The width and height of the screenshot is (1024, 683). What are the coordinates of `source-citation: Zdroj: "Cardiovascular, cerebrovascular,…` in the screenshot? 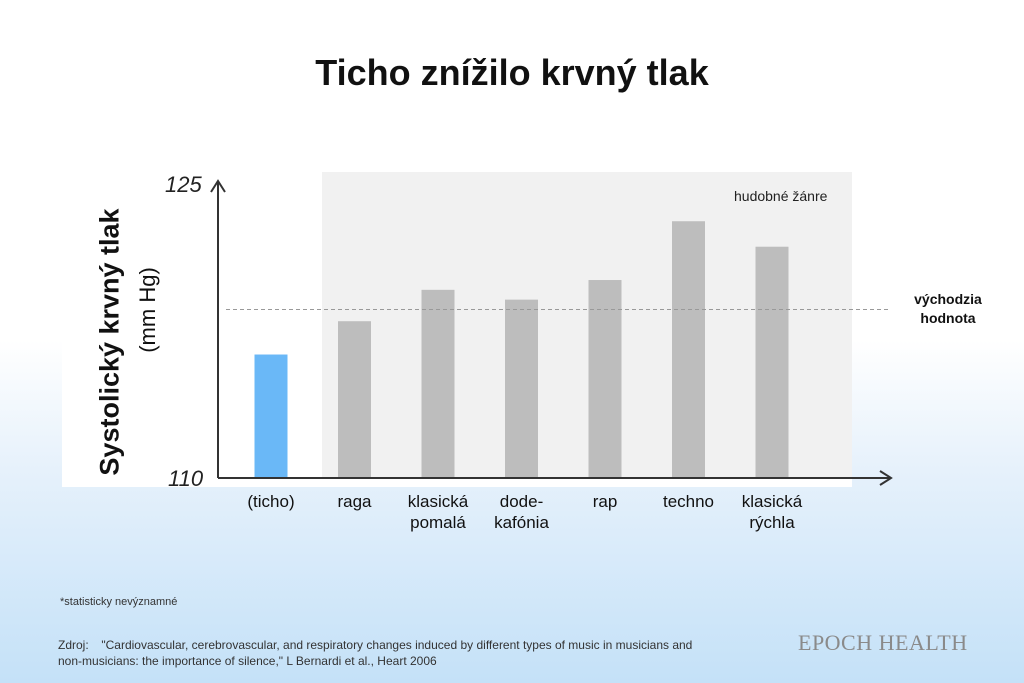 It's located at (378, 653).